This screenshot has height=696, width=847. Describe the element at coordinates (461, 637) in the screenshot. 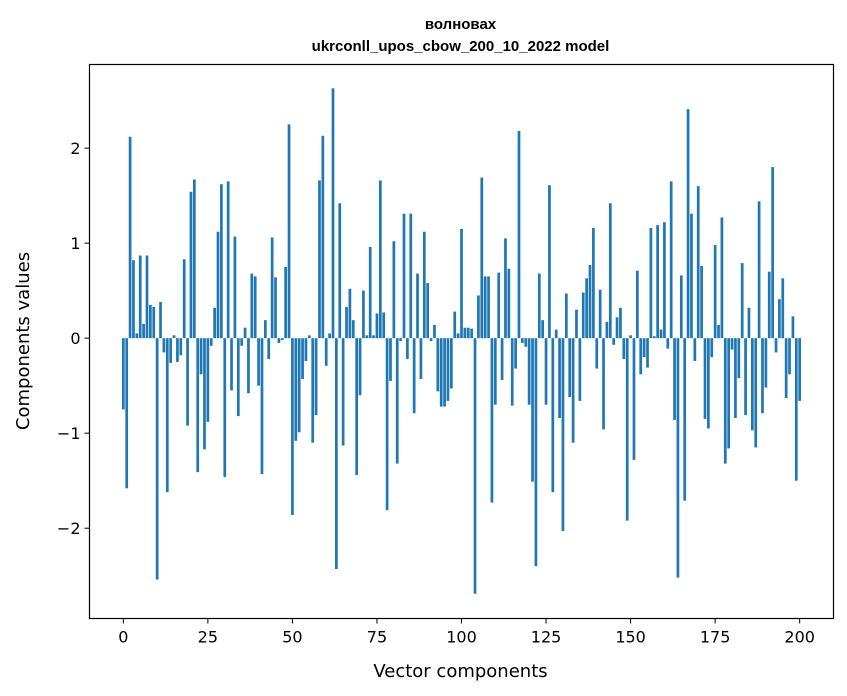

I see `x-tick-label: 100` at that location.